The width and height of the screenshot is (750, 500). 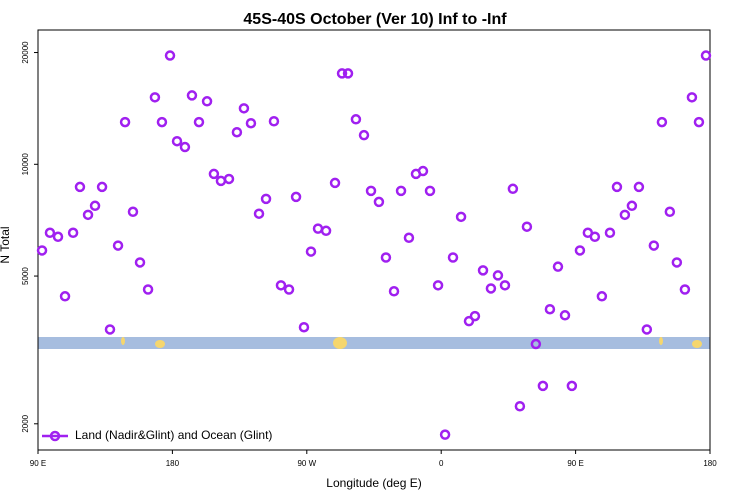 I want to click on y-axis-label: N Total, so click(x=6, y=244).